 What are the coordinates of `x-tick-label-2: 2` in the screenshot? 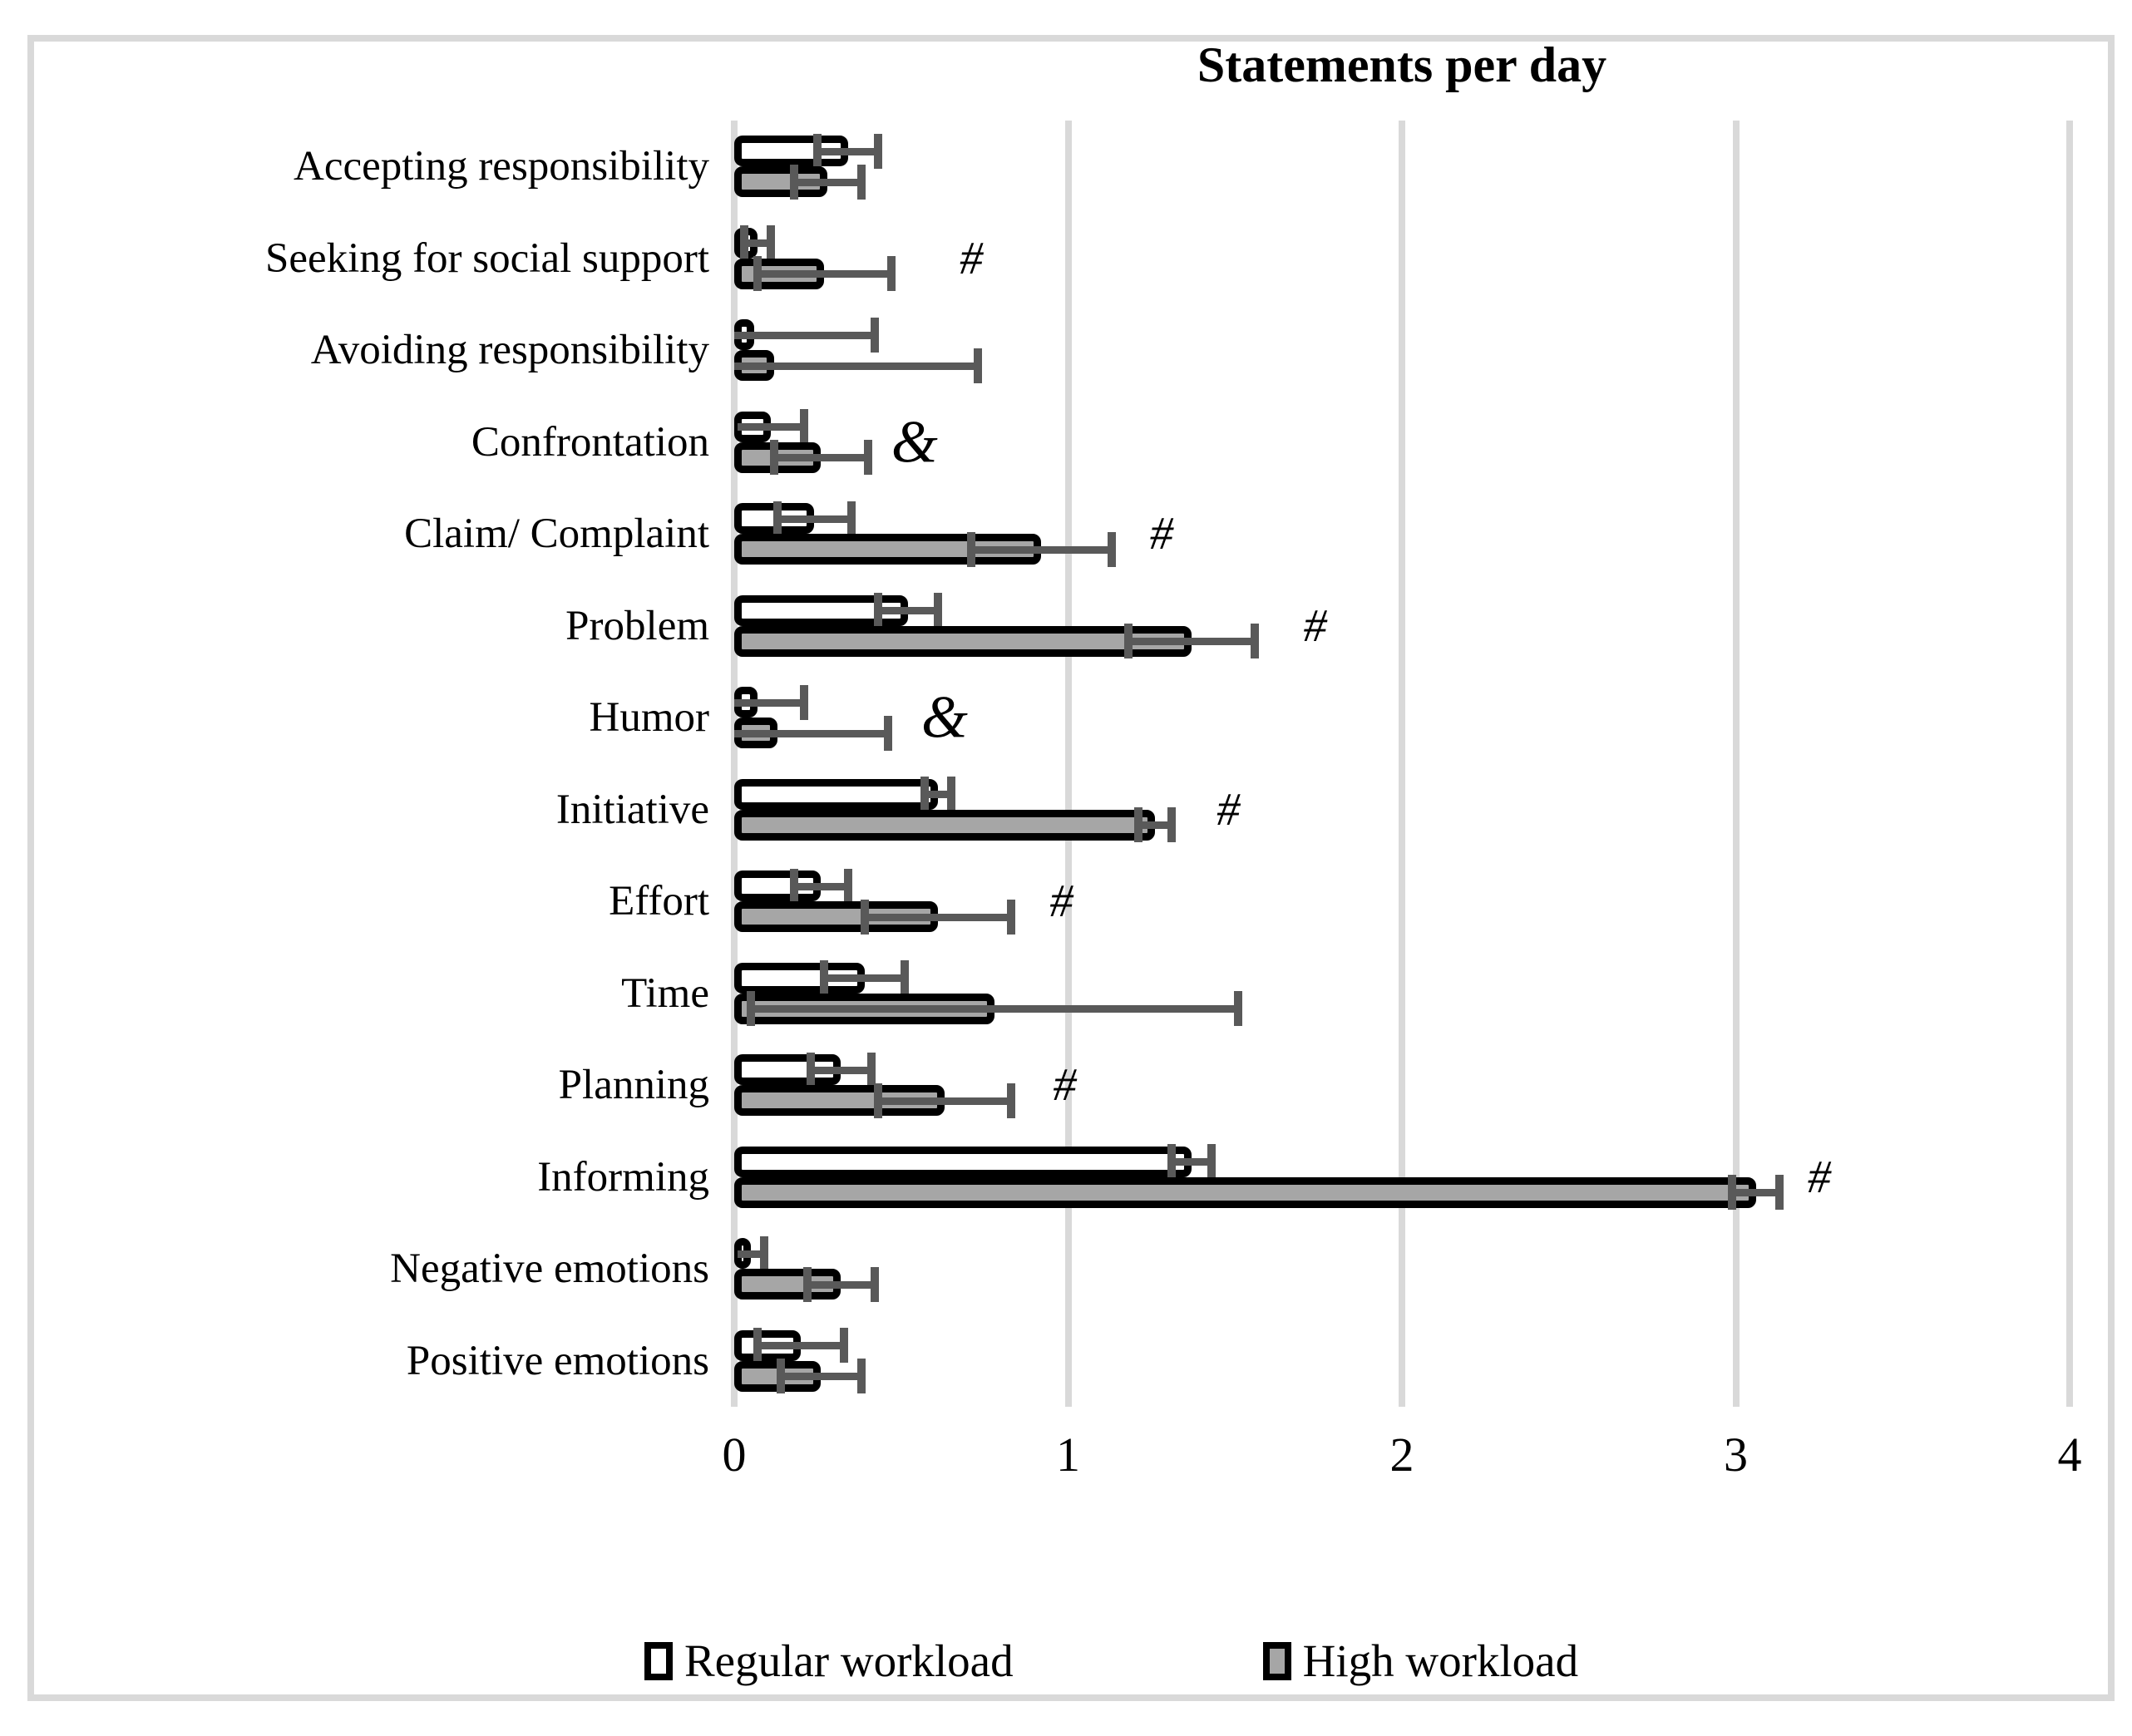 It's located at (1401, 1455).